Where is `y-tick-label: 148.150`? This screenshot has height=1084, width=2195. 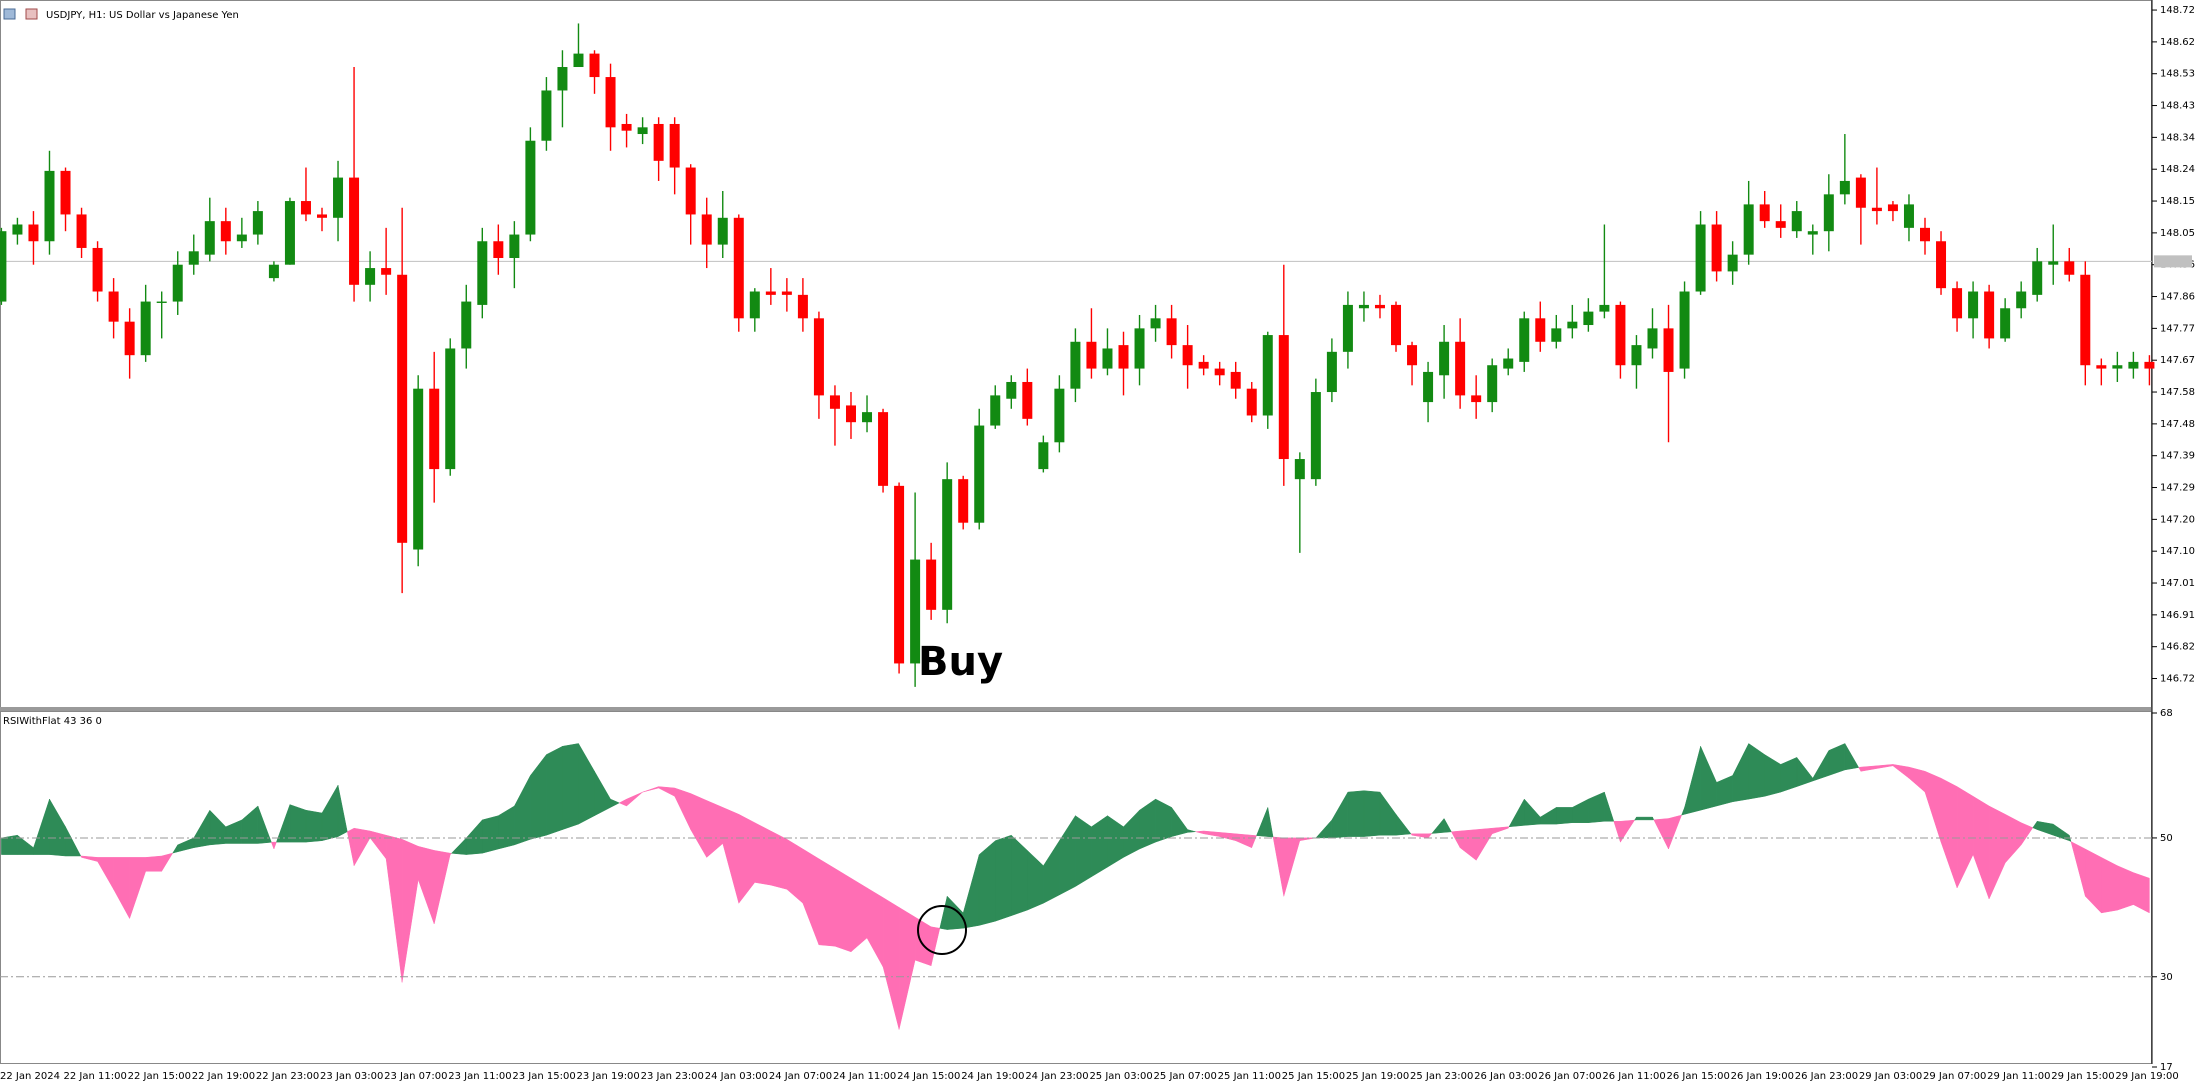 y-tick-label: 148.150 is located at coordinates (2177, 201).